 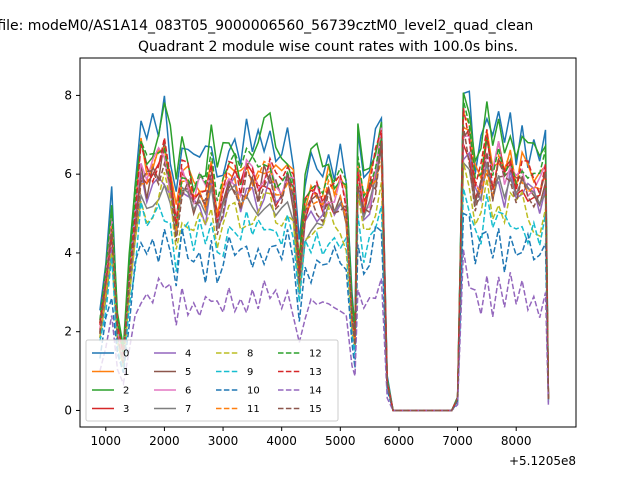 I want to click on legend-label-1: 1, so click(x=126, y=372).